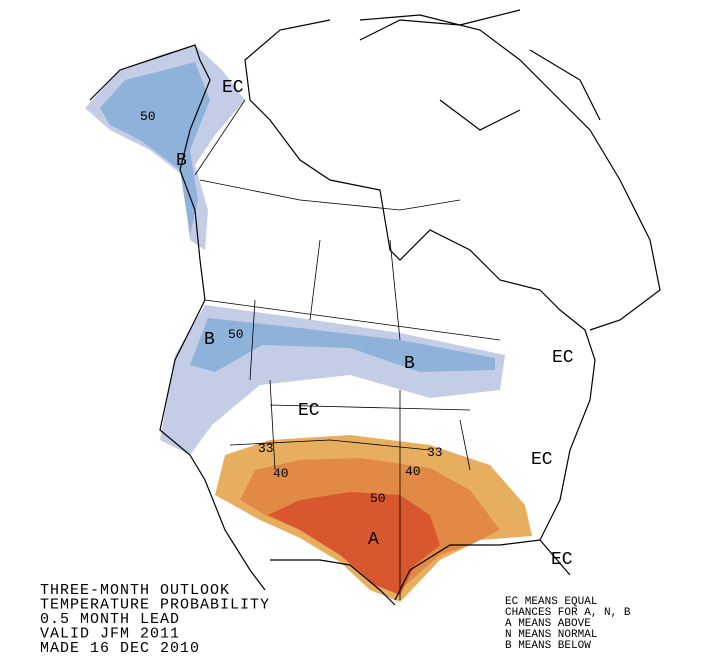  Describe the element at coordinates (551, 635) in the screenshot. I see `legend-line: N MEANS NORMAL` at that location.